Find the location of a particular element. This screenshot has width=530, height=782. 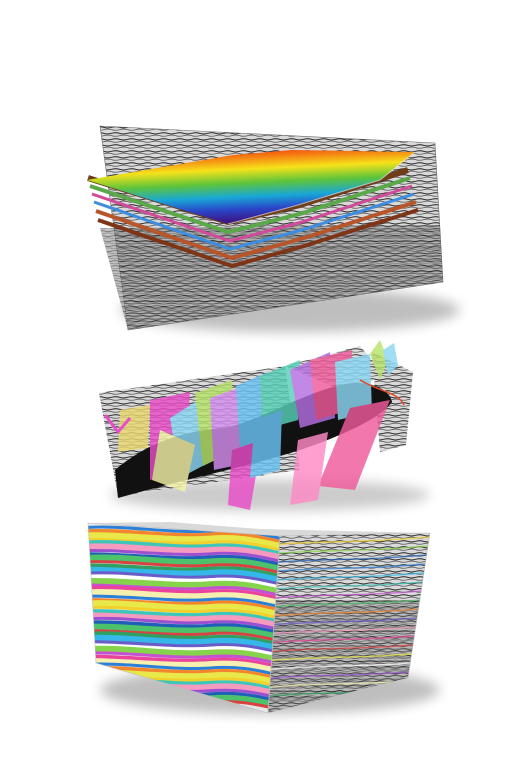

panel-fault-network is located at coordinates (264, 425).